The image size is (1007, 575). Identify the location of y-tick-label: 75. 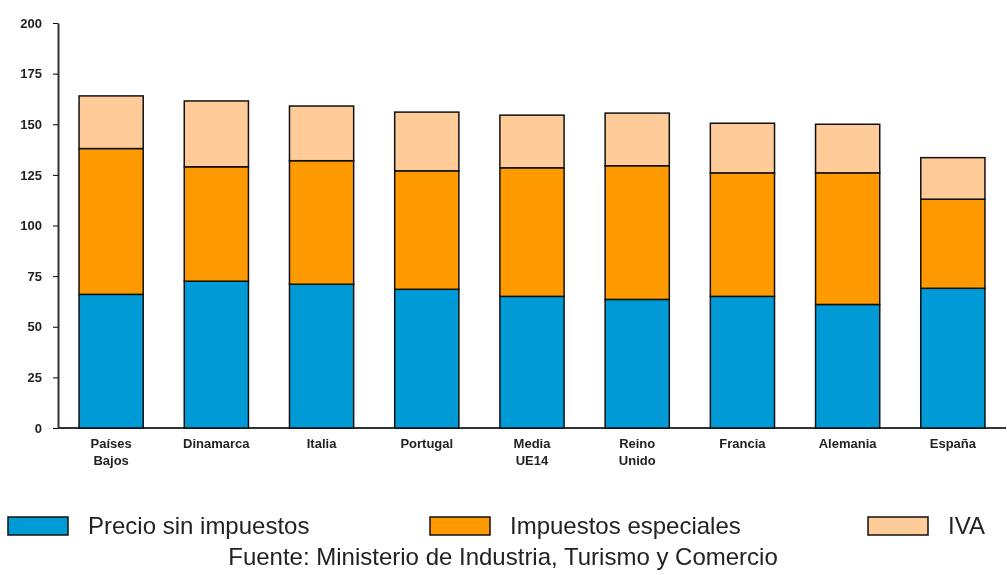
(34, 276).